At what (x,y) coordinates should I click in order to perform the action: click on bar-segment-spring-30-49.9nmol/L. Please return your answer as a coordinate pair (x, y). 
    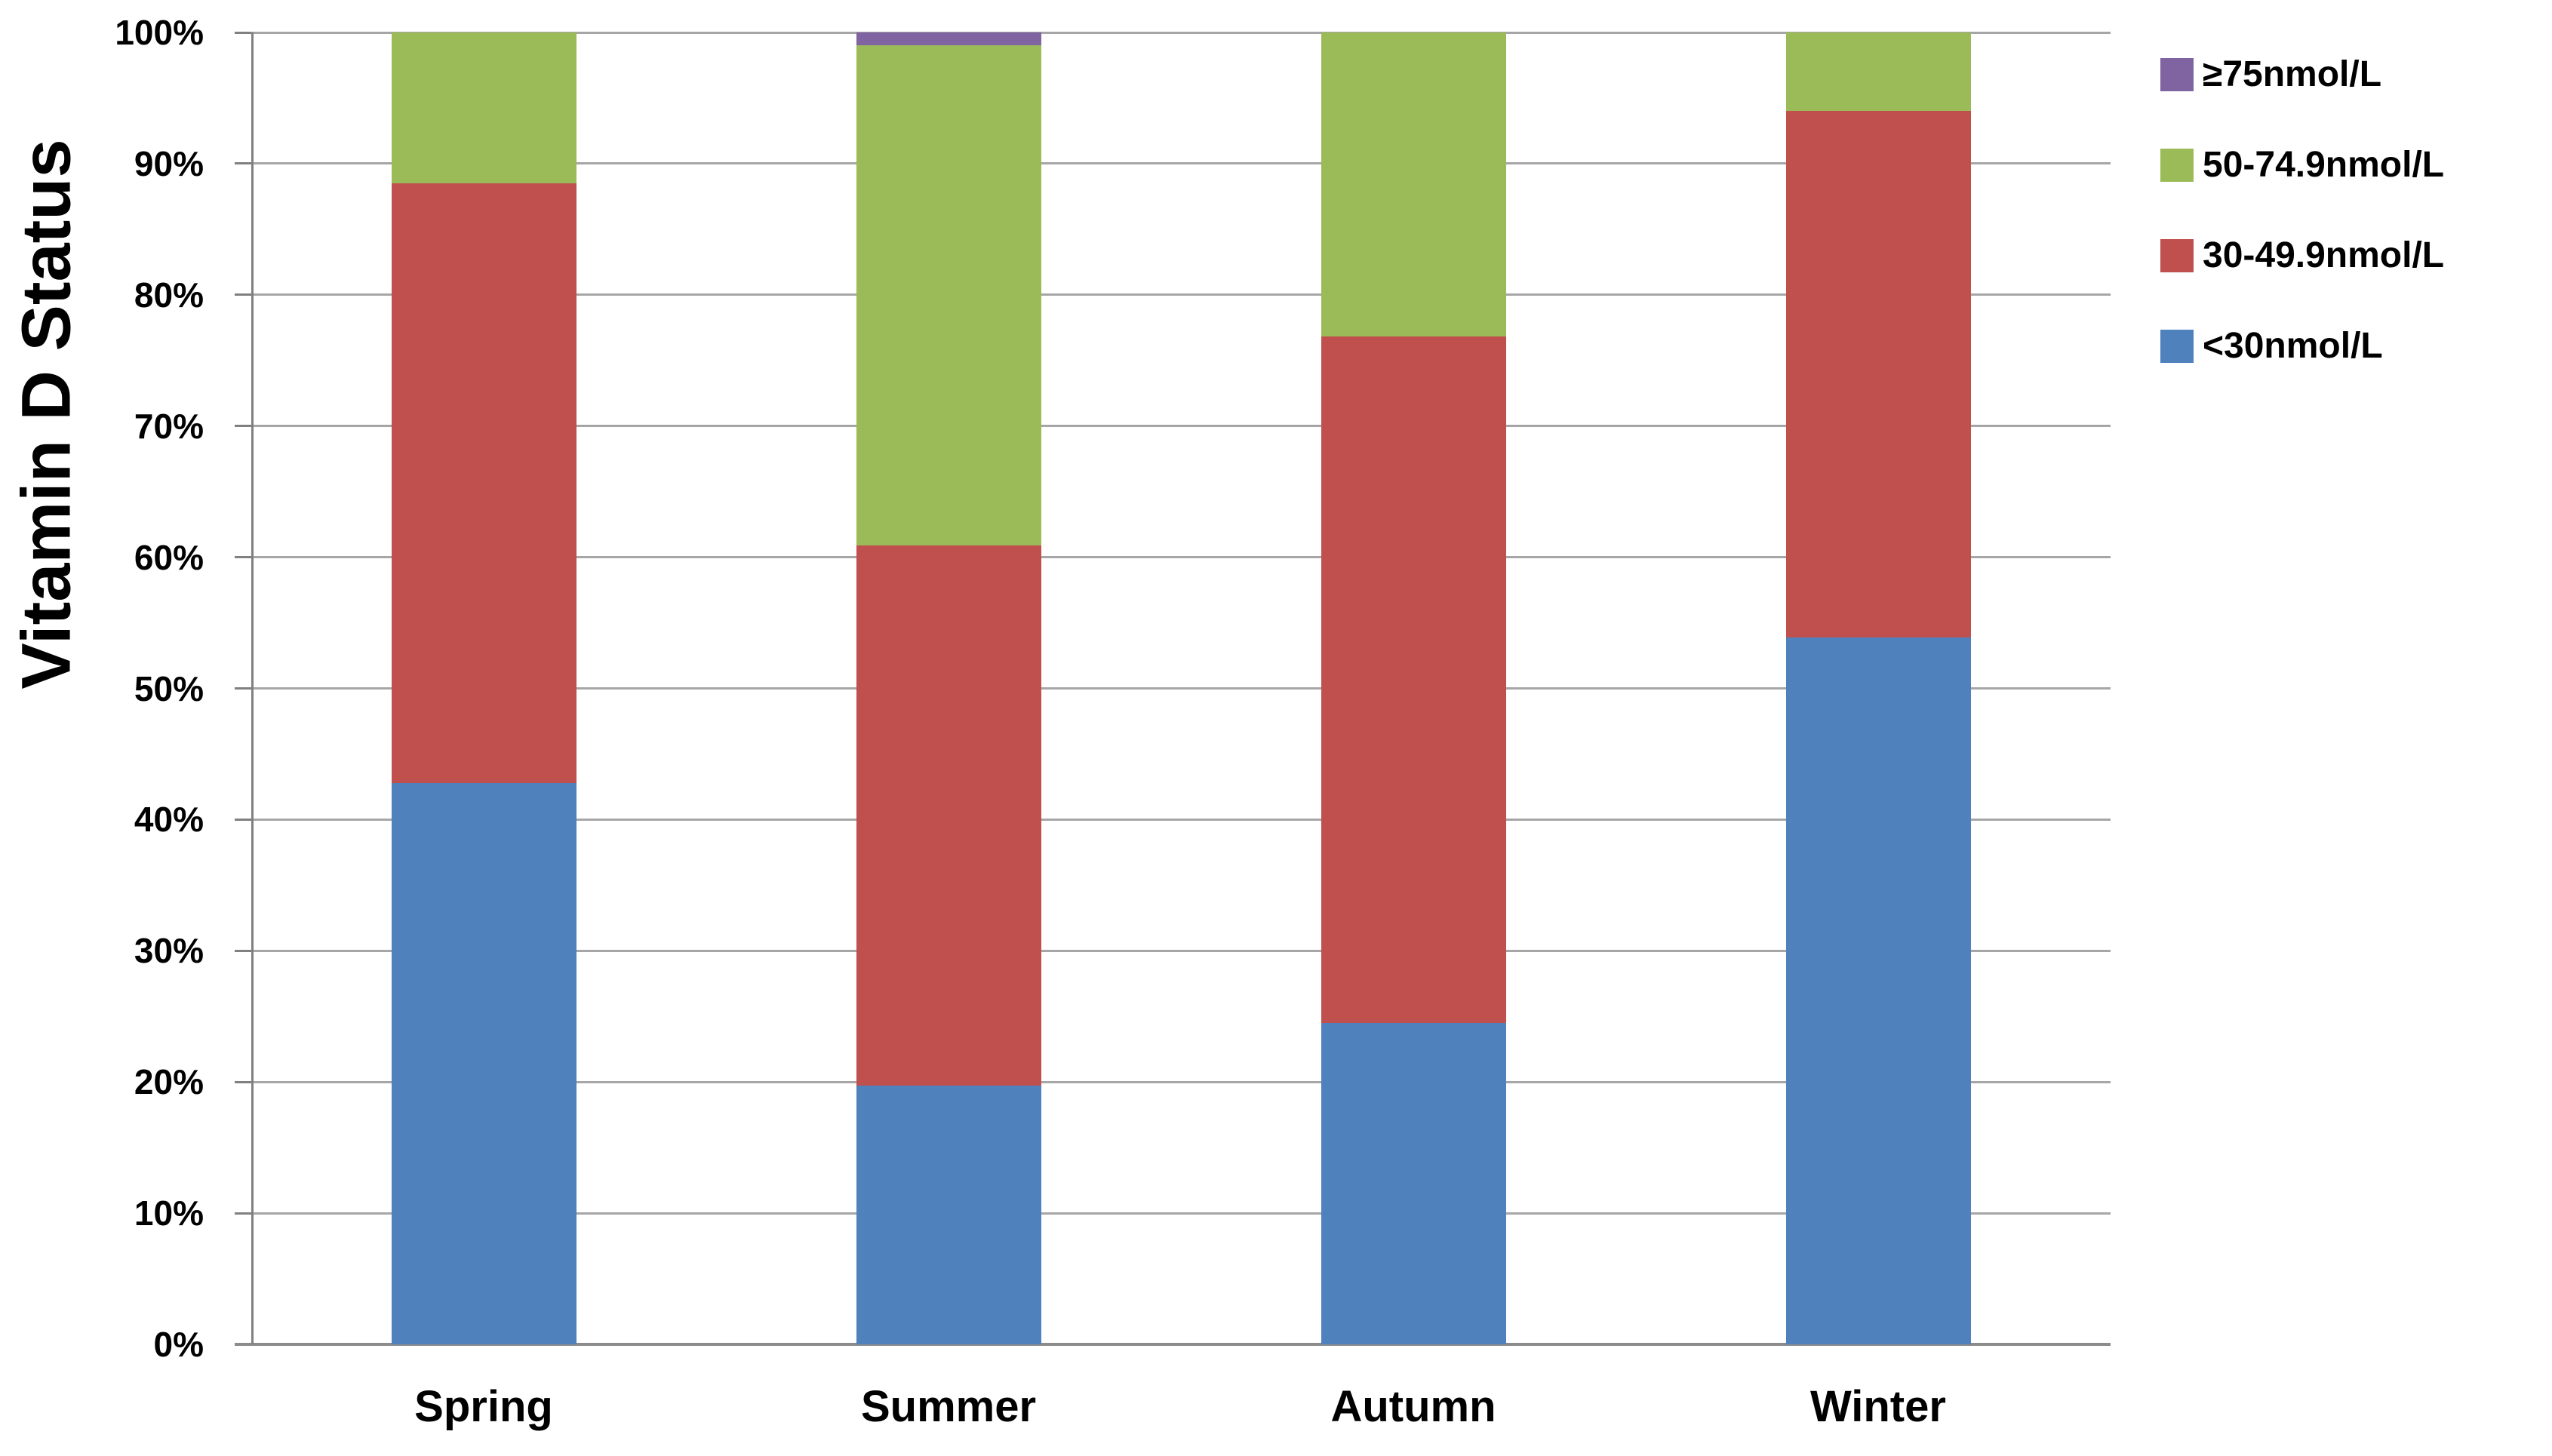
    Looking at the image, I should click on (484, 483).